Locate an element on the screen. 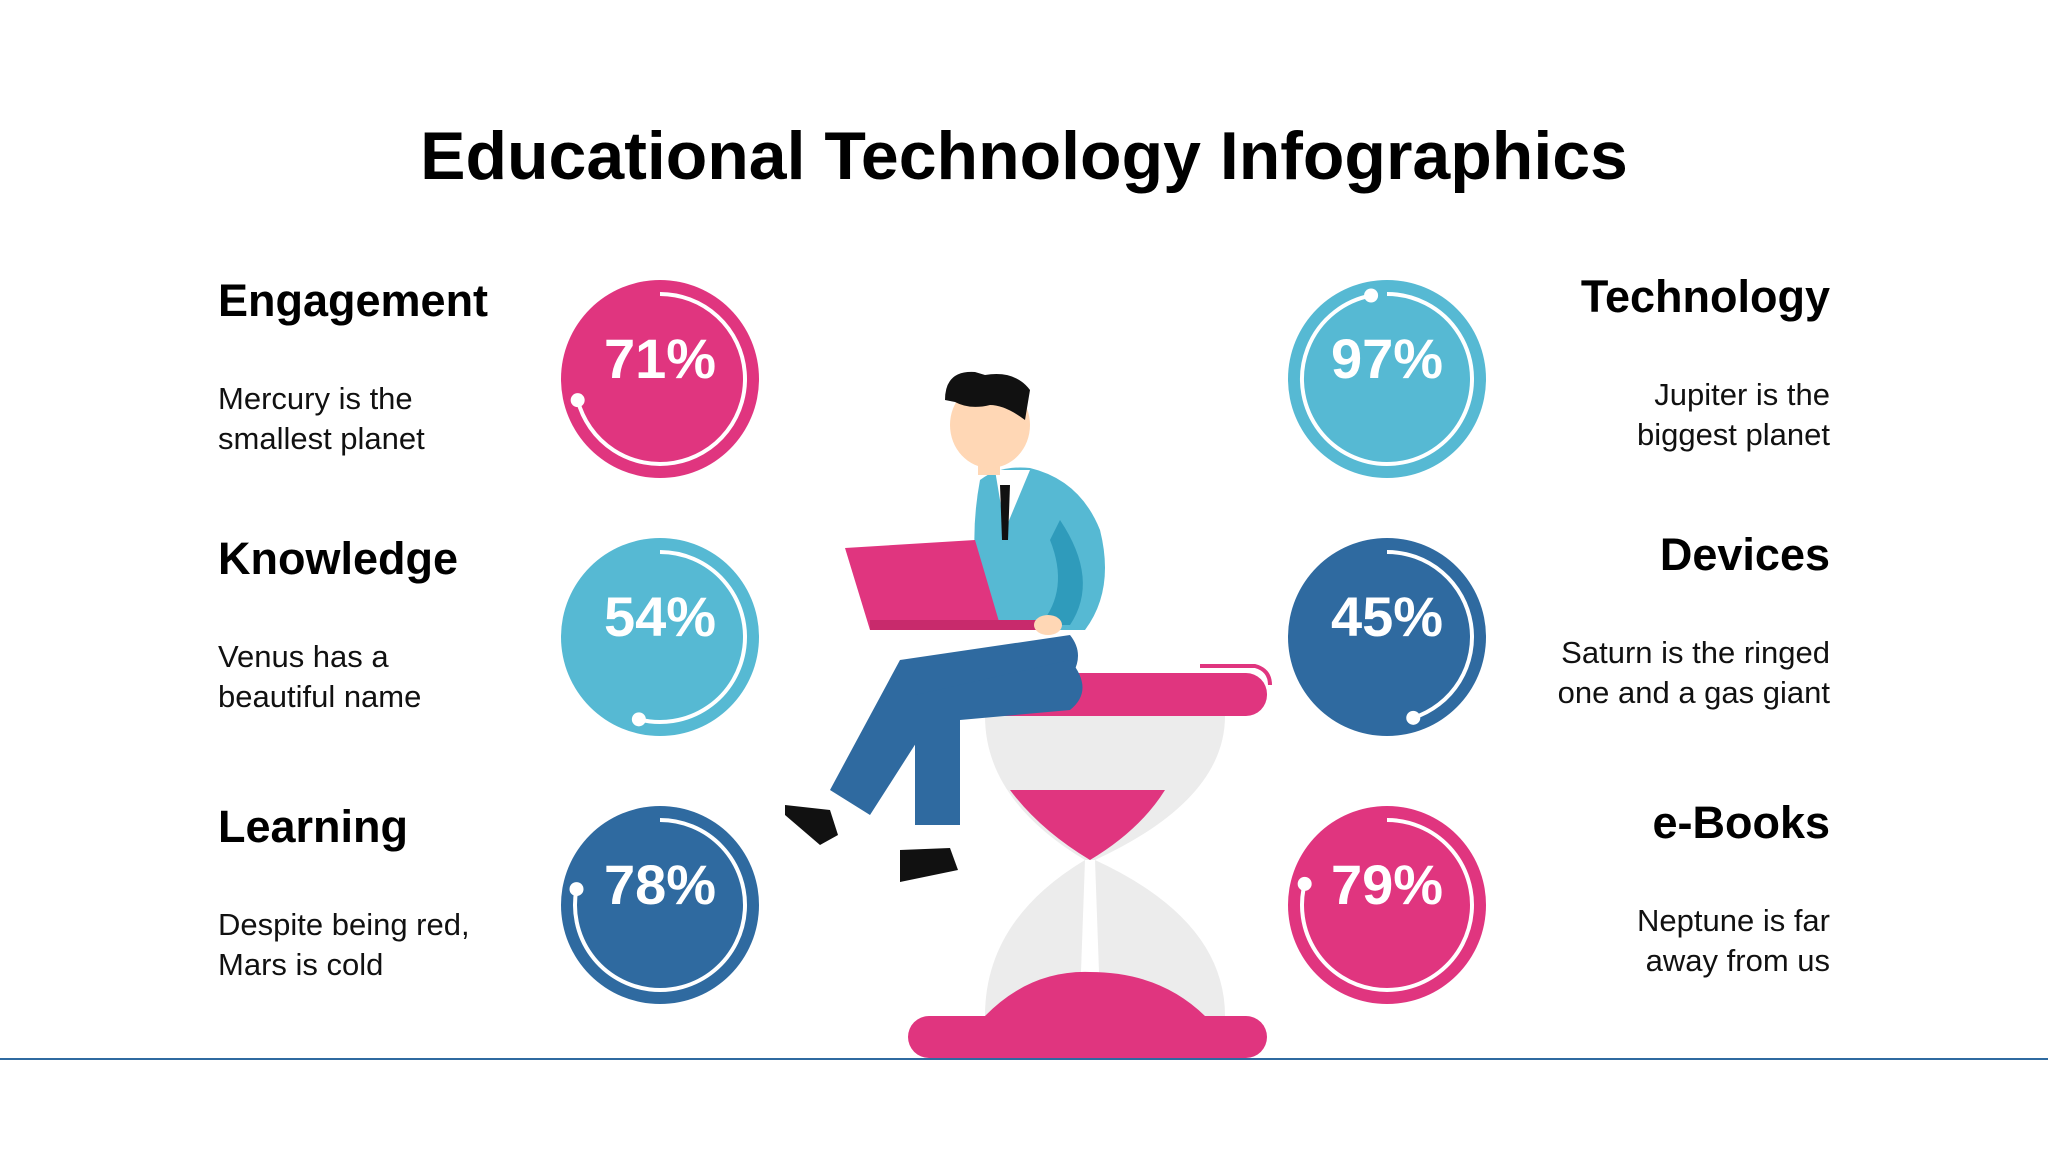 The image size is (2048, 1152). hourglass-stream is located at coordinates (1090, 930).